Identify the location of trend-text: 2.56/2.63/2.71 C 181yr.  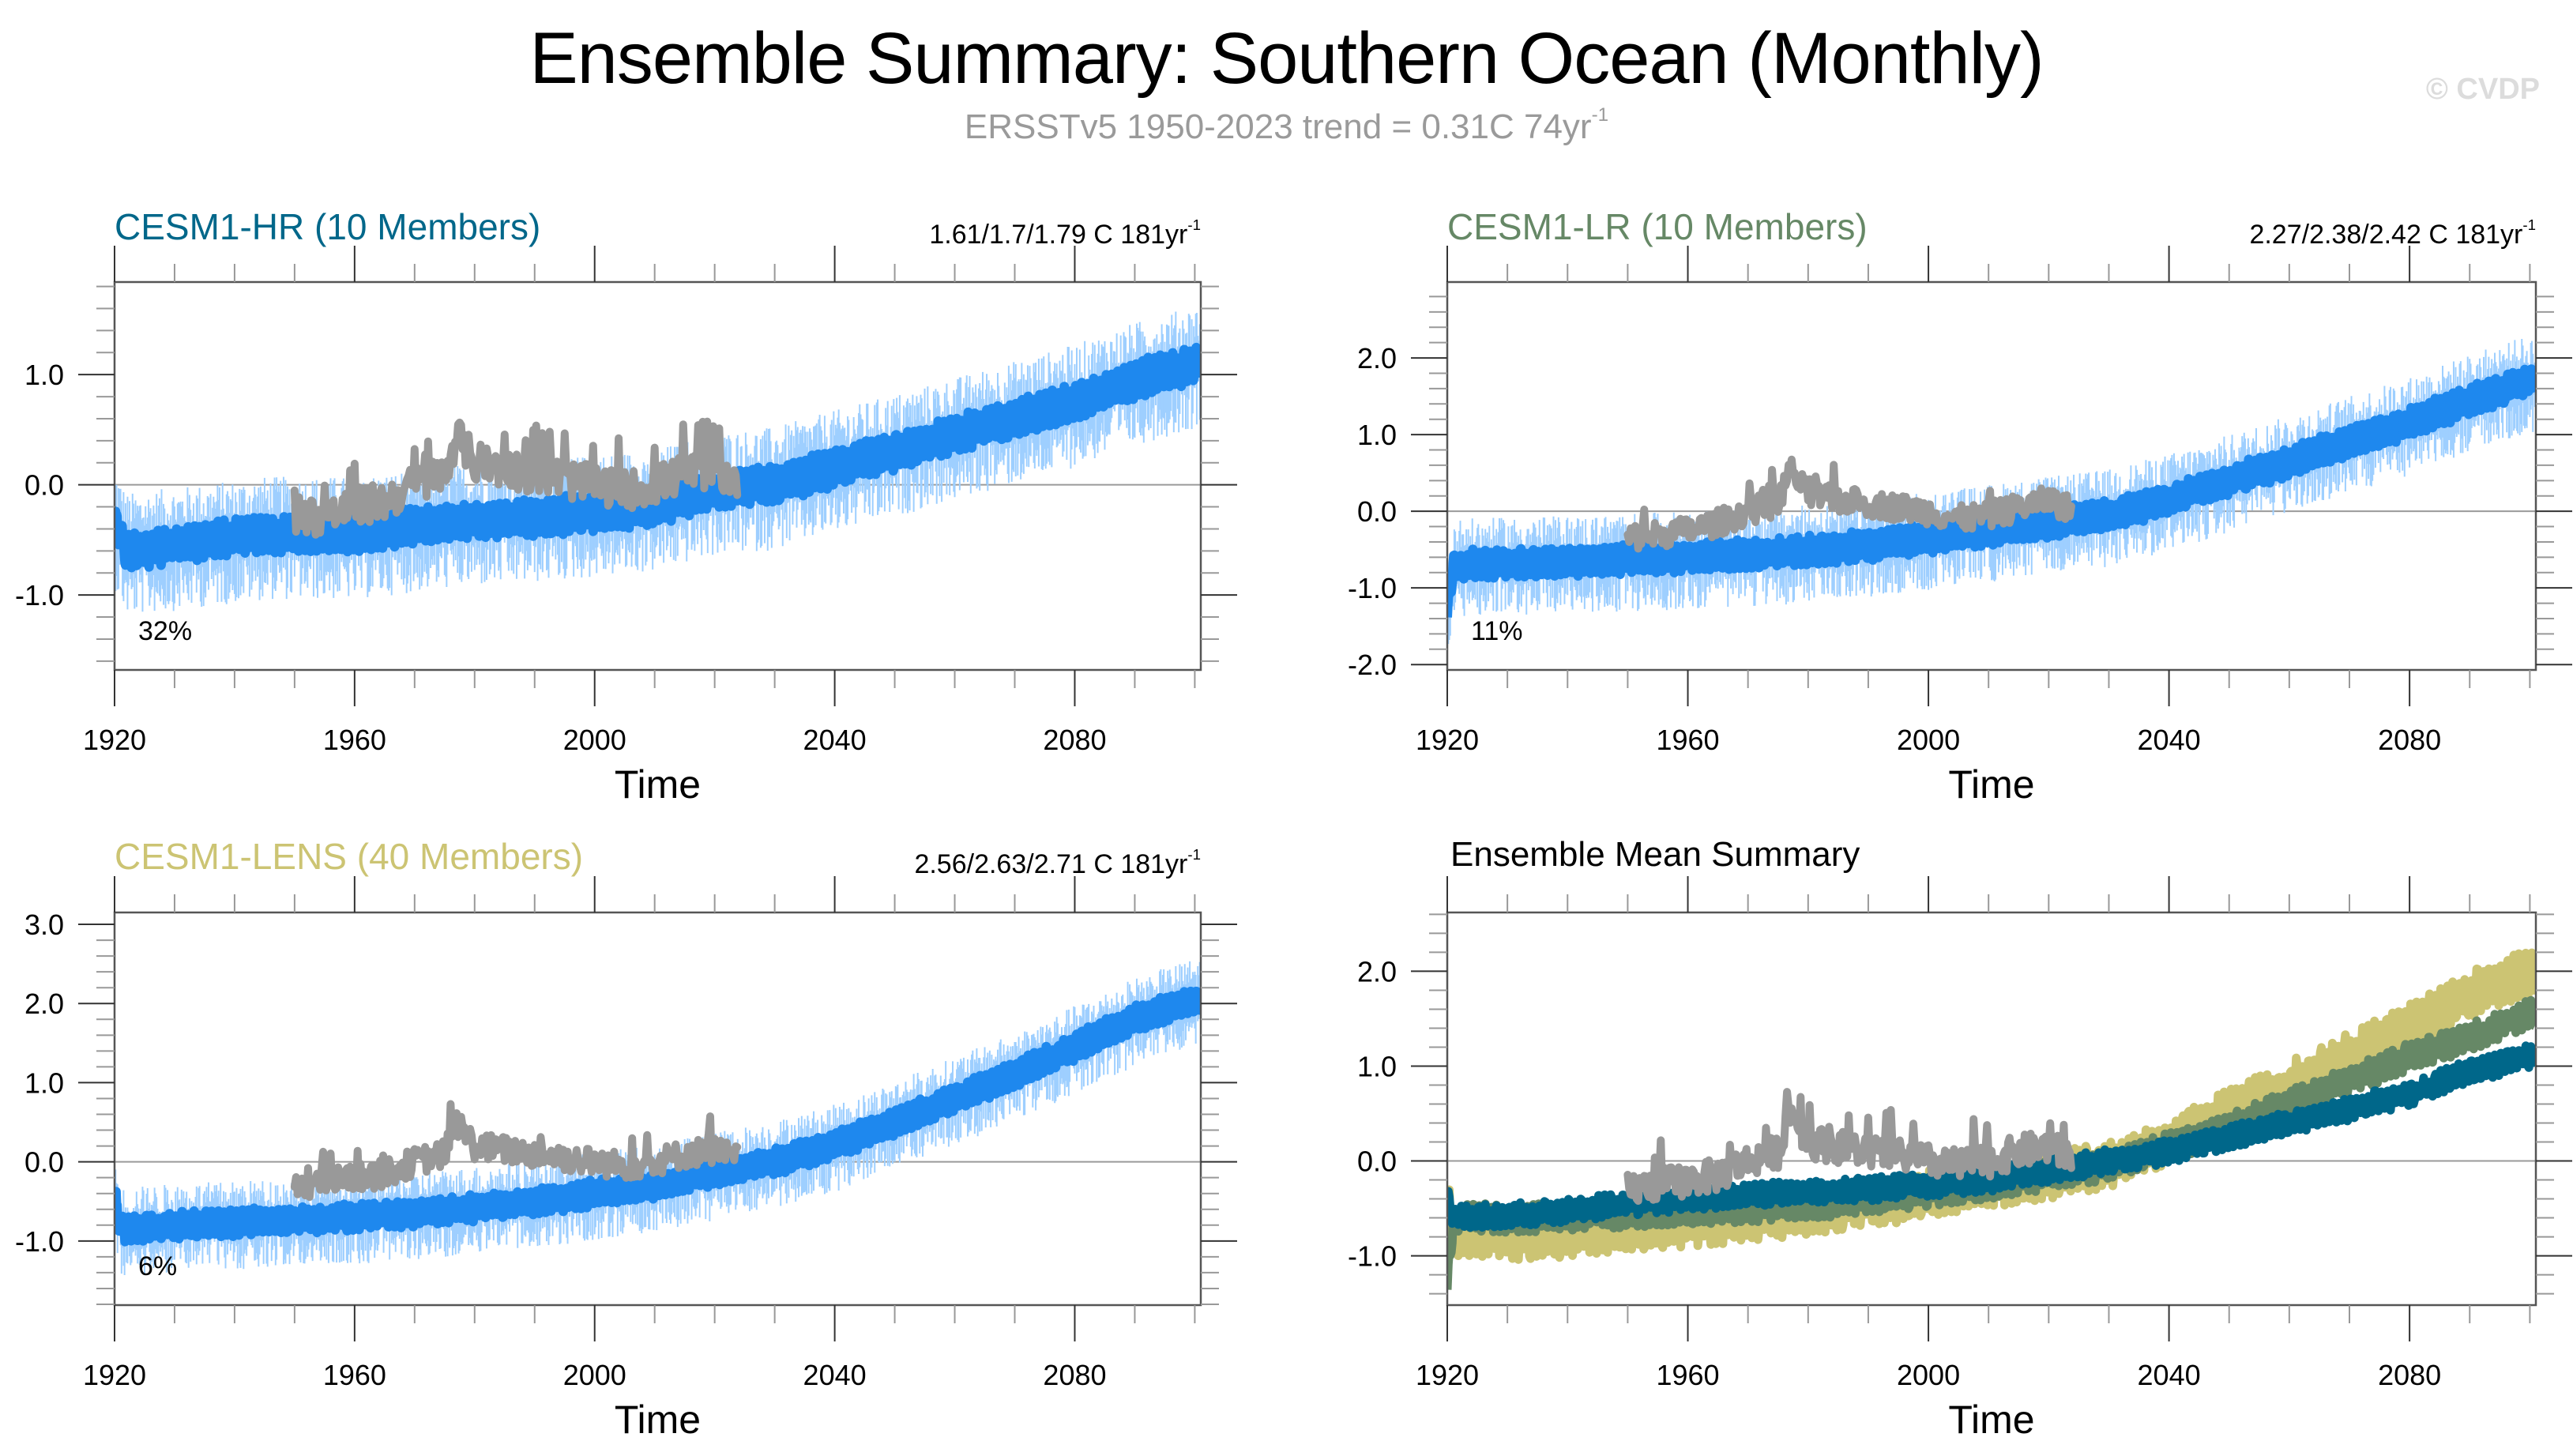
(1051, 863).